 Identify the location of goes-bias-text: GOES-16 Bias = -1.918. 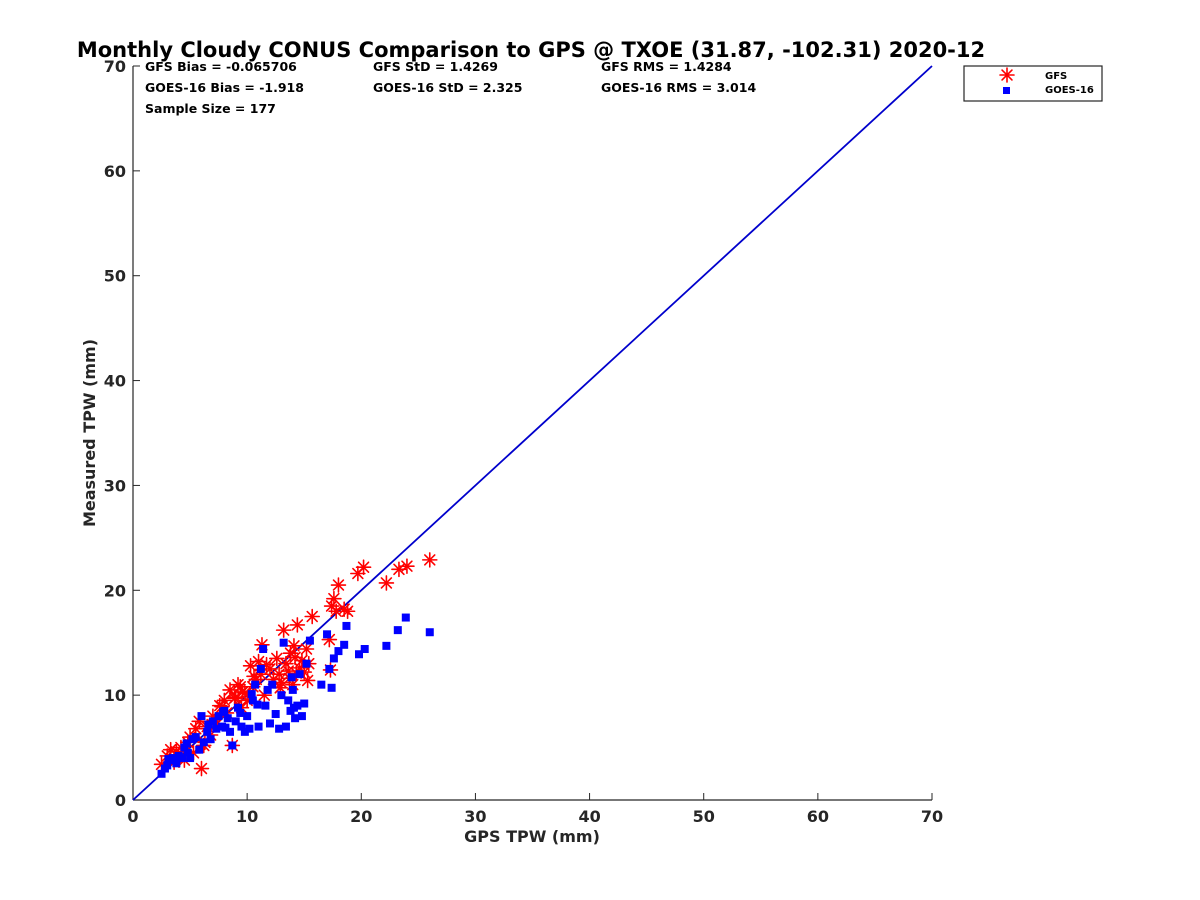
(224, 87).